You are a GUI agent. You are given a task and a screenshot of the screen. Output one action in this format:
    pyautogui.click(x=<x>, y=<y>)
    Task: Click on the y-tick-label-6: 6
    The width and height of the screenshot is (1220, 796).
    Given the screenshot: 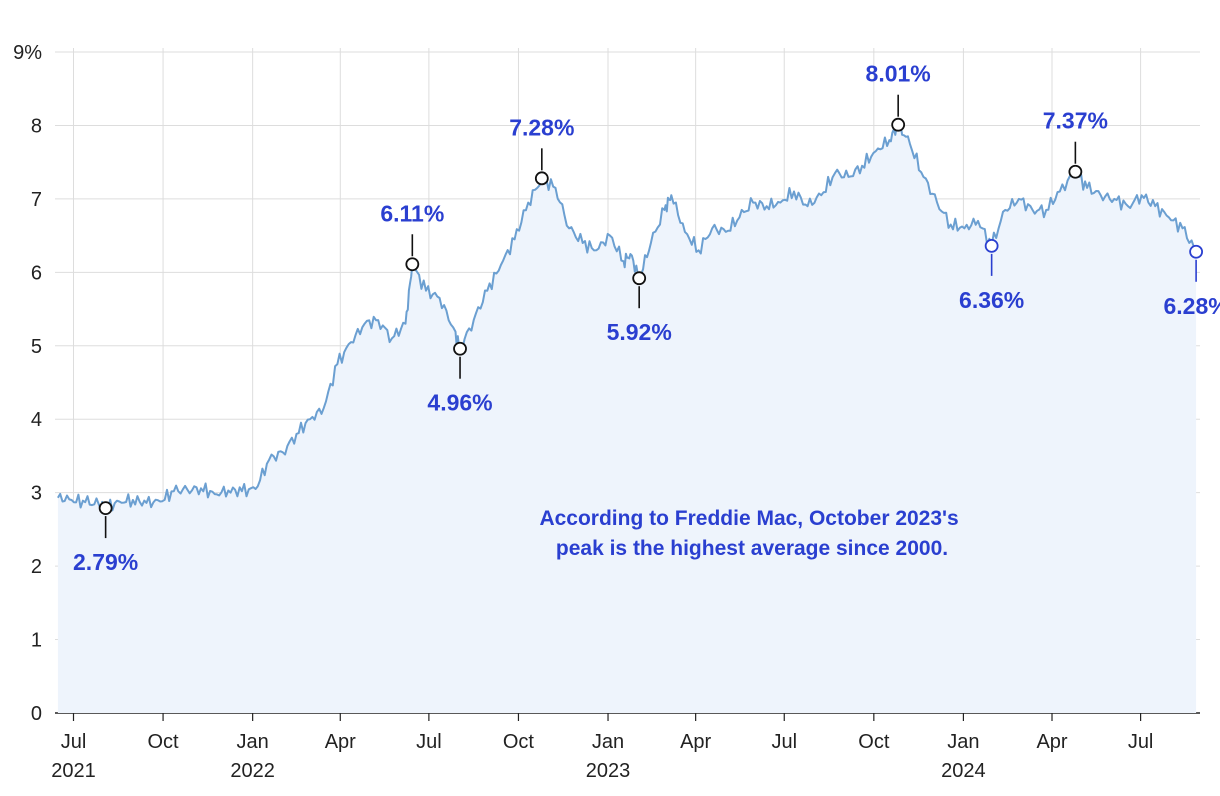 What is the action you would take?
    pyautogui.click(x=36, y=273)
    